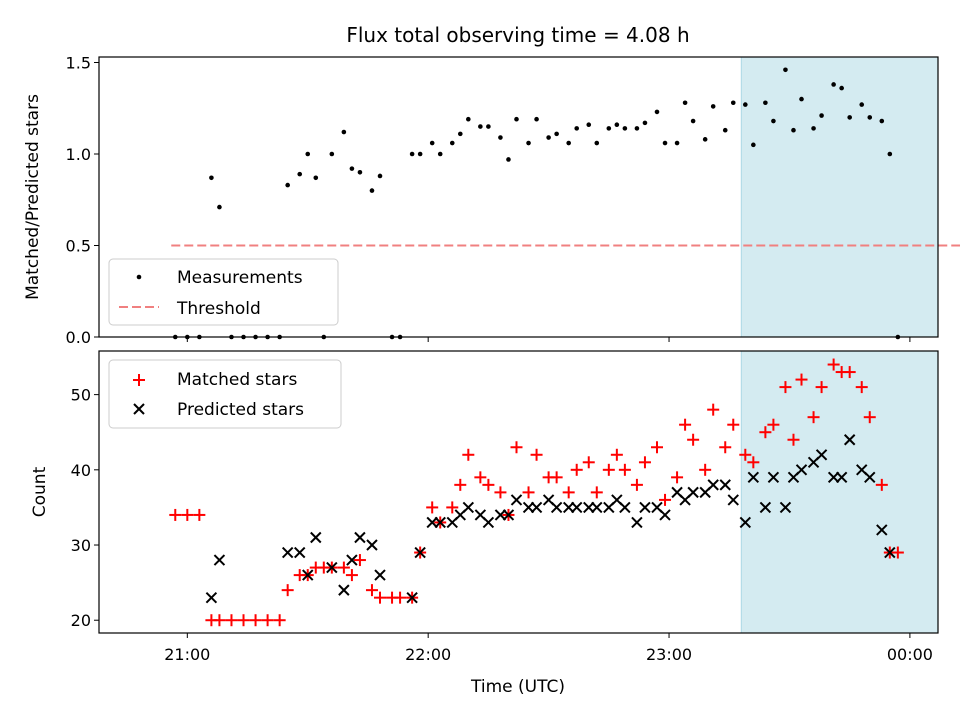 This screenshot has width=960, height=720. Describe the element at coordinates (81, 470) in the screenshot. I see `y-tick-label: 40` at that location.